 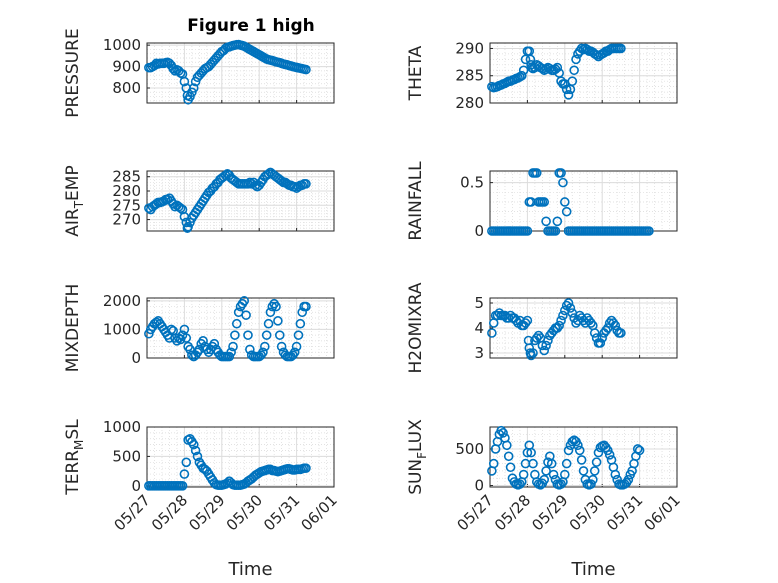 What do you see at coordinates (416, 201) in the screenshot?
I see `y-axis-label: RAINFALL` at bounding box center [416, 201].